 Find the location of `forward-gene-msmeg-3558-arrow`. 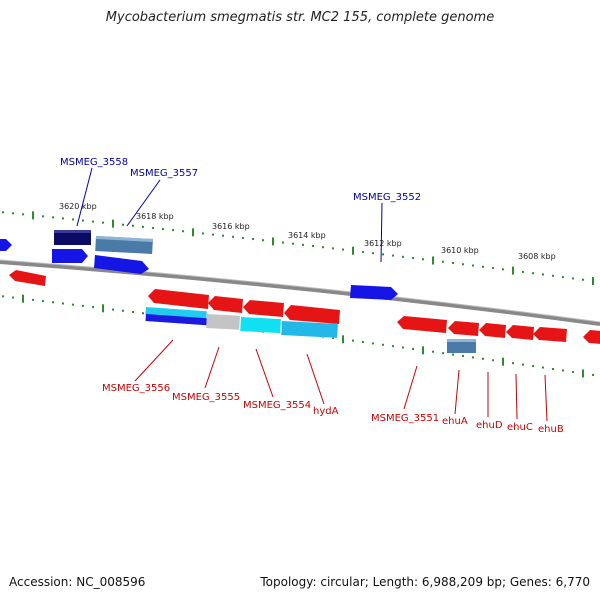

forward-gene-msmeg-3558-arrow is located at coordinates (70, 256).